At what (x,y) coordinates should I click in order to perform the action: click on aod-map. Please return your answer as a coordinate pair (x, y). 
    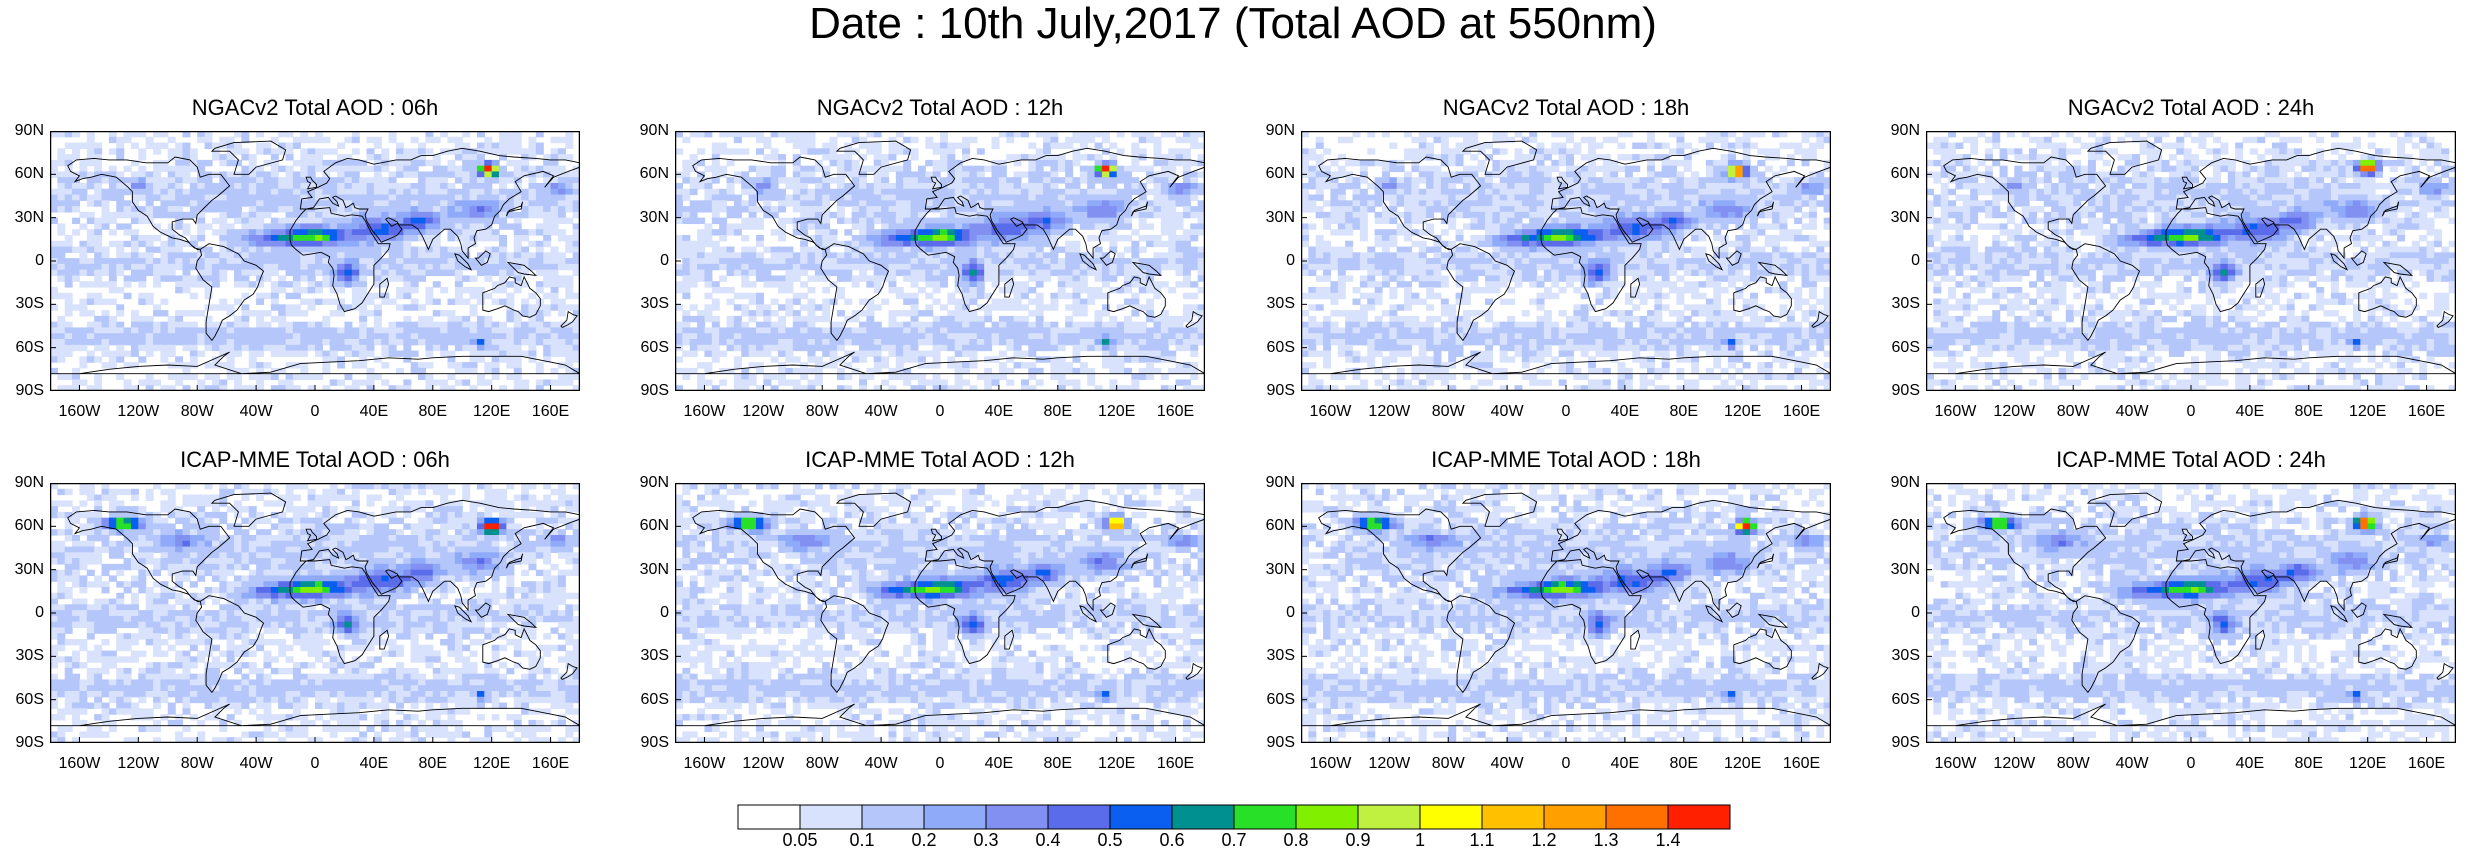
    Looking at the image, I should click on (940, 261).